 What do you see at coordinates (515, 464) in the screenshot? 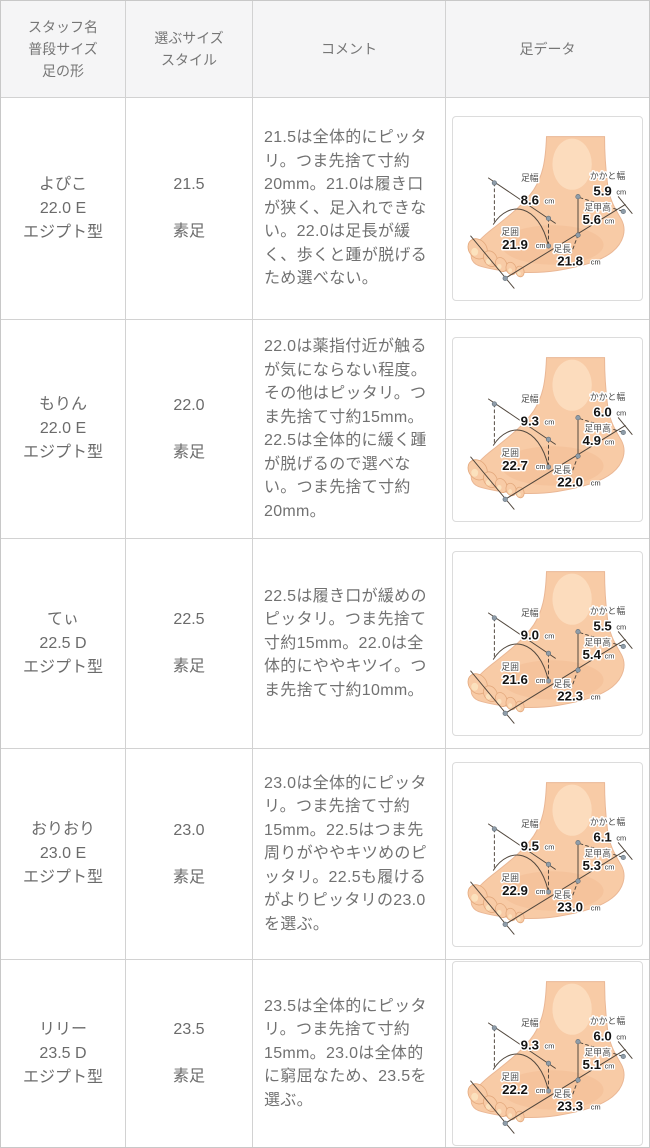
I see `foot-girth-value: 22.7` at bounding box center [515, 464].